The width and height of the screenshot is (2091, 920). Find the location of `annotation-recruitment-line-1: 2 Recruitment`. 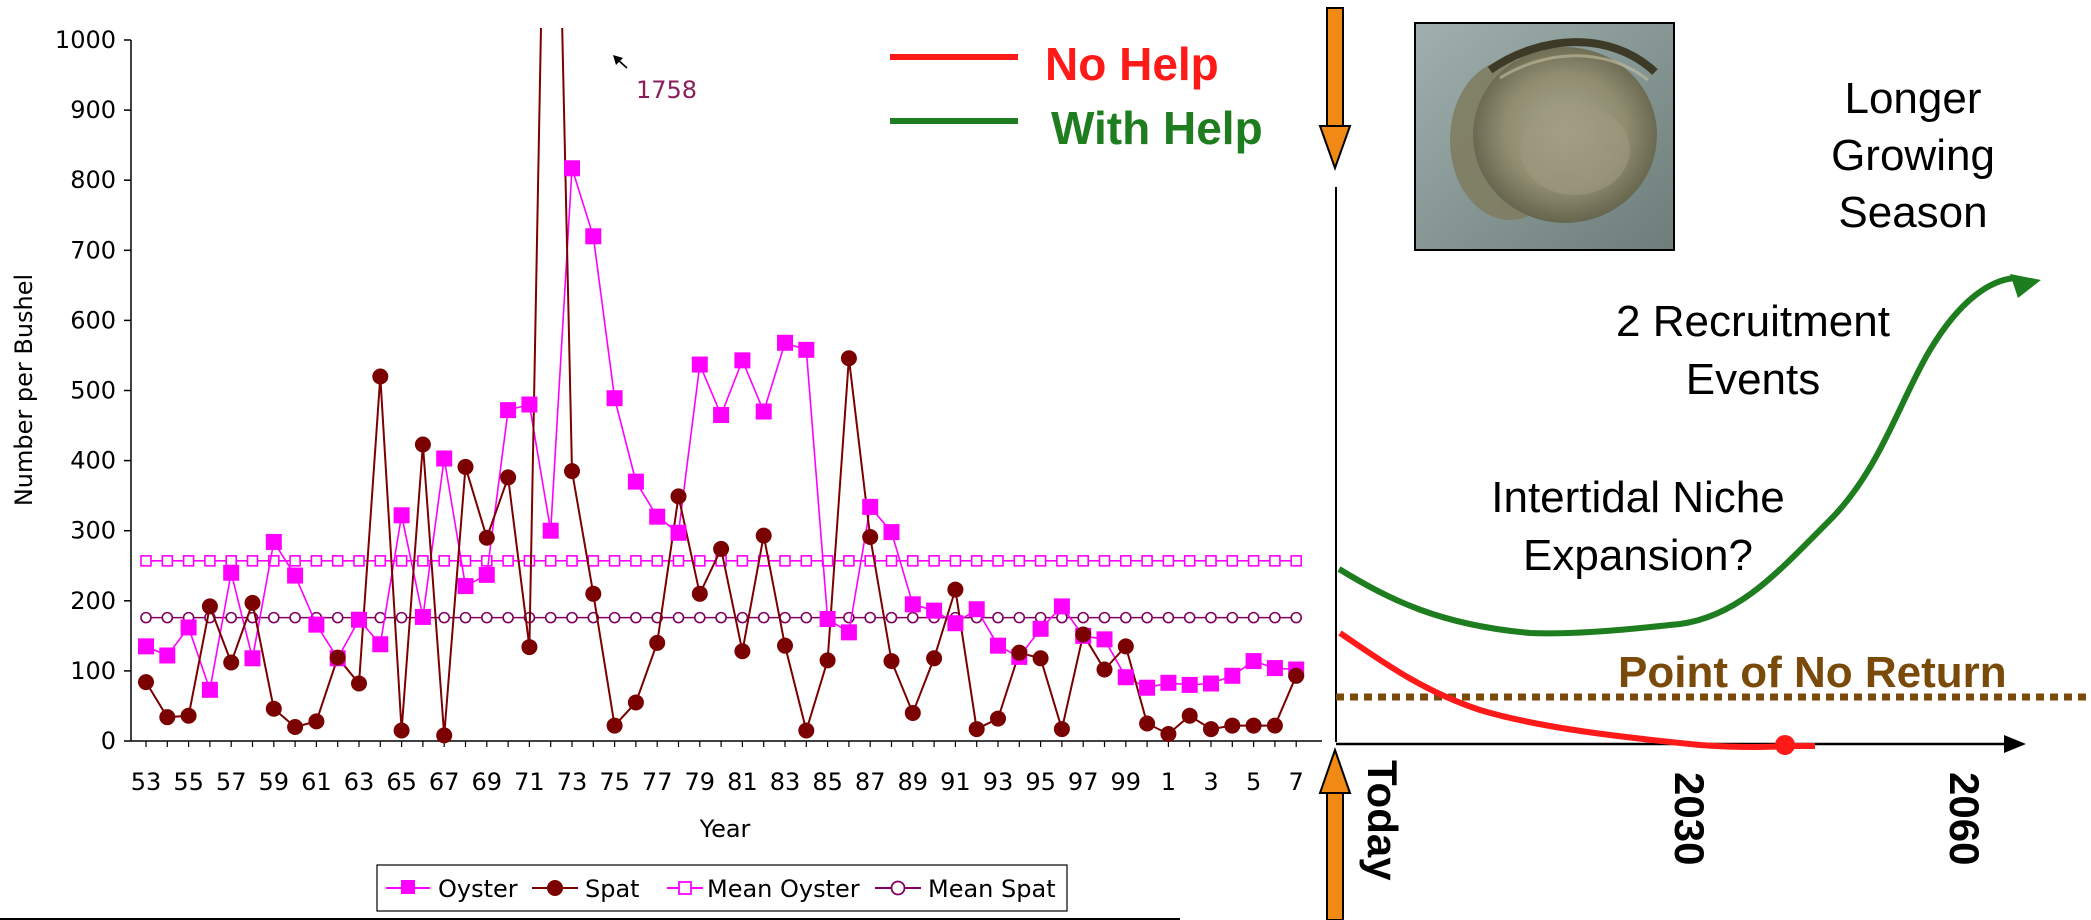

annotation-recruitment-line-1: 2 Recruitment is located at coordinates (1753, 321).